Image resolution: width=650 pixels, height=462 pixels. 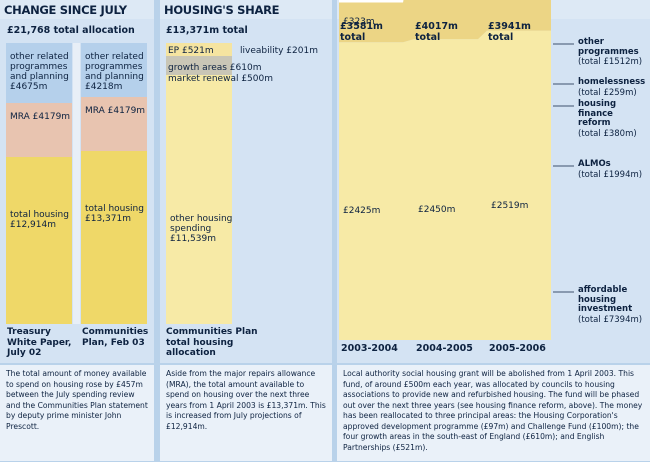 I want to click on s1-divider, so click(x=76, y=183).